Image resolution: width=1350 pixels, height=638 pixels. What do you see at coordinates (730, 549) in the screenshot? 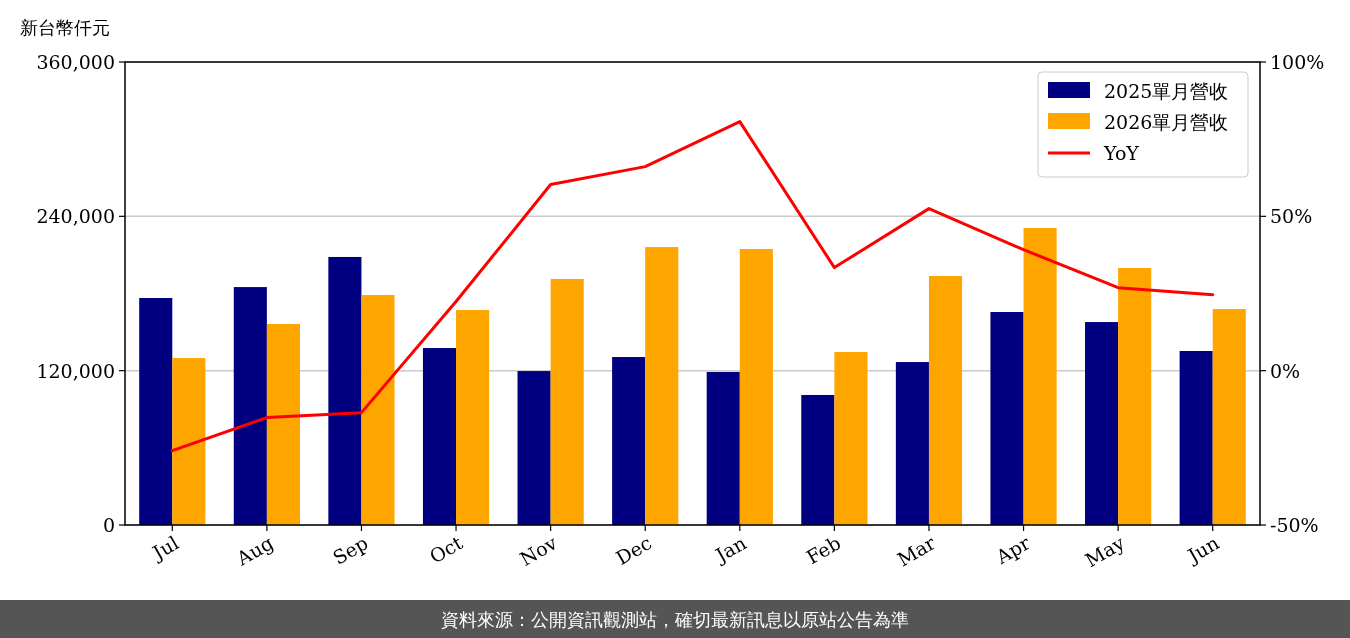
I see `x-tick-label: Jan` at bounding box center [730, 549].